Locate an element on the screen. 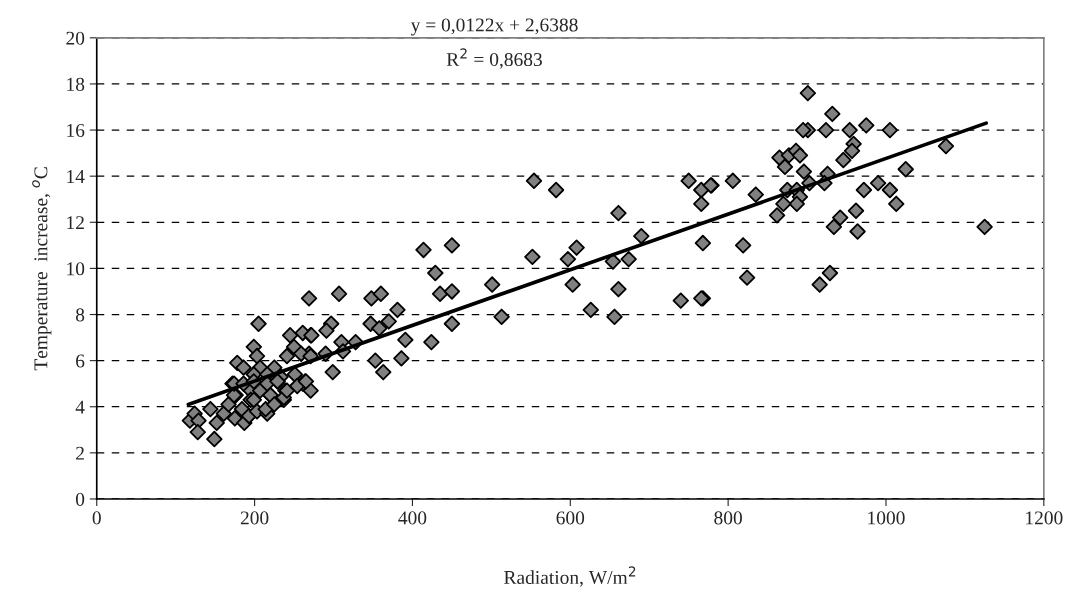 The height and width of the screenshot is (610, 1075). y-tick-label: 8 is located at coordinates (80, 315).